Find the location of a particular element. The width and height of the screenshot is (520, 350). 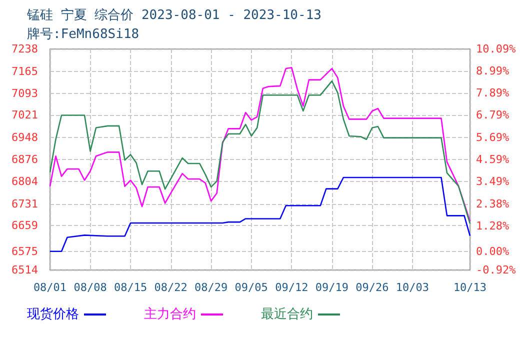

chart-subtitle: 牌号:FeMn68Si18 is located at coordinates (83, 34).